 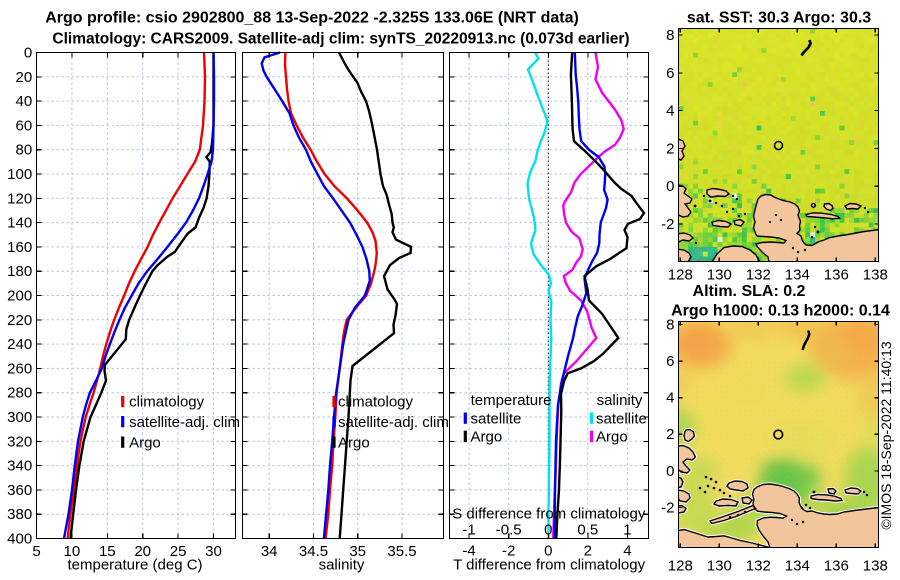 What do you see at coordinates (749, 291) in the screenshot?
I see `svg-text: Altim. SLA: 0.2` at bounding box center [749, 291].